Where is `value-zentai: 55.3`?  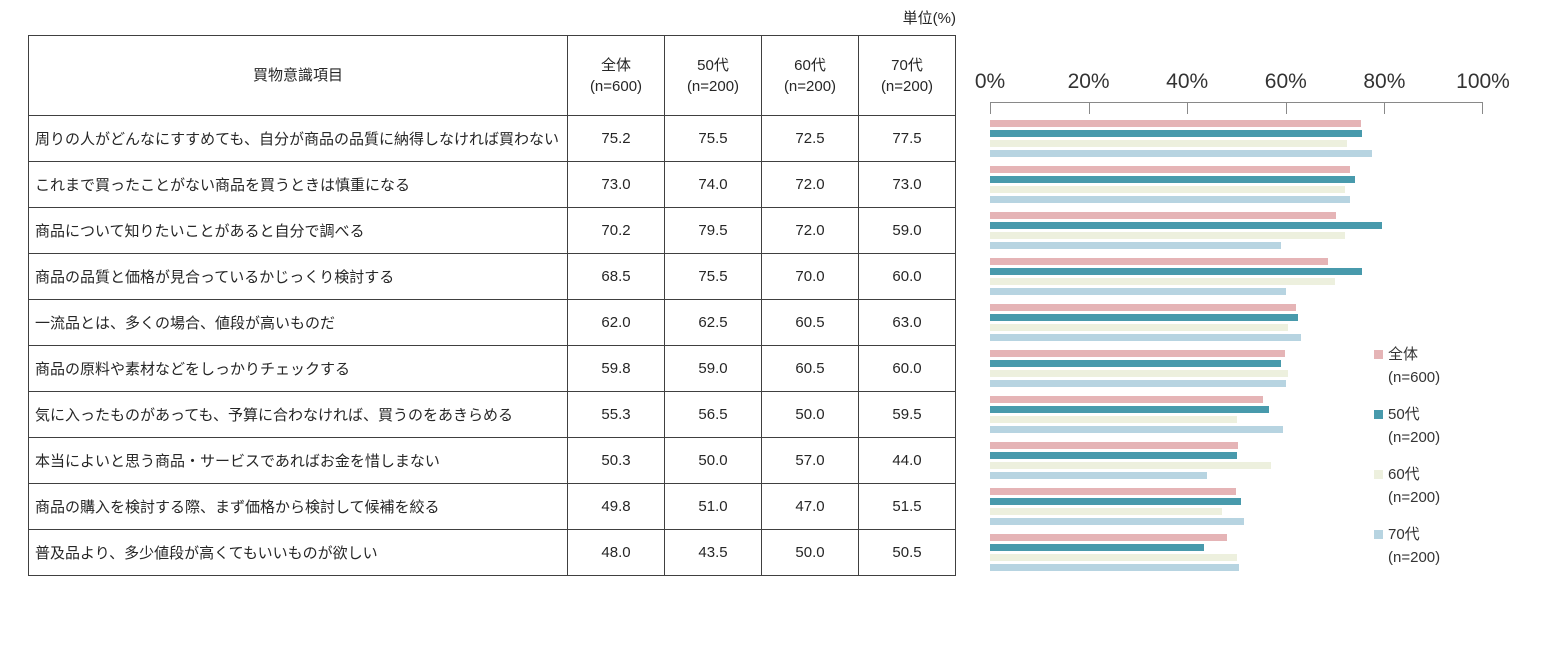
value-zentai: 55.3 is located at coordinates (616, 414).